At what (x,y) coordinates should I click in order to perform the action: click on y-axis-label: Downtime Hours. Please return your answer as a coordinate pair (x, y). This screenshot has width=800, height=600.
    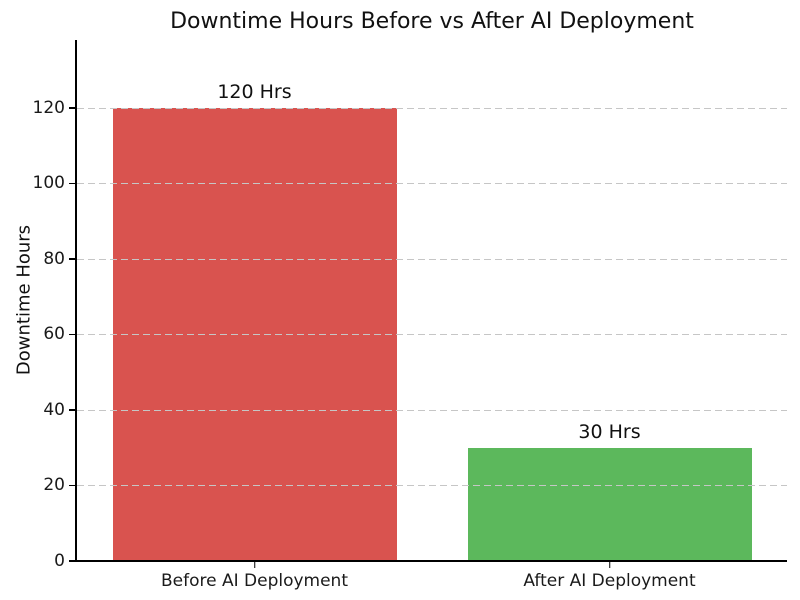
    Looking at the image, I should click on (24, 300).